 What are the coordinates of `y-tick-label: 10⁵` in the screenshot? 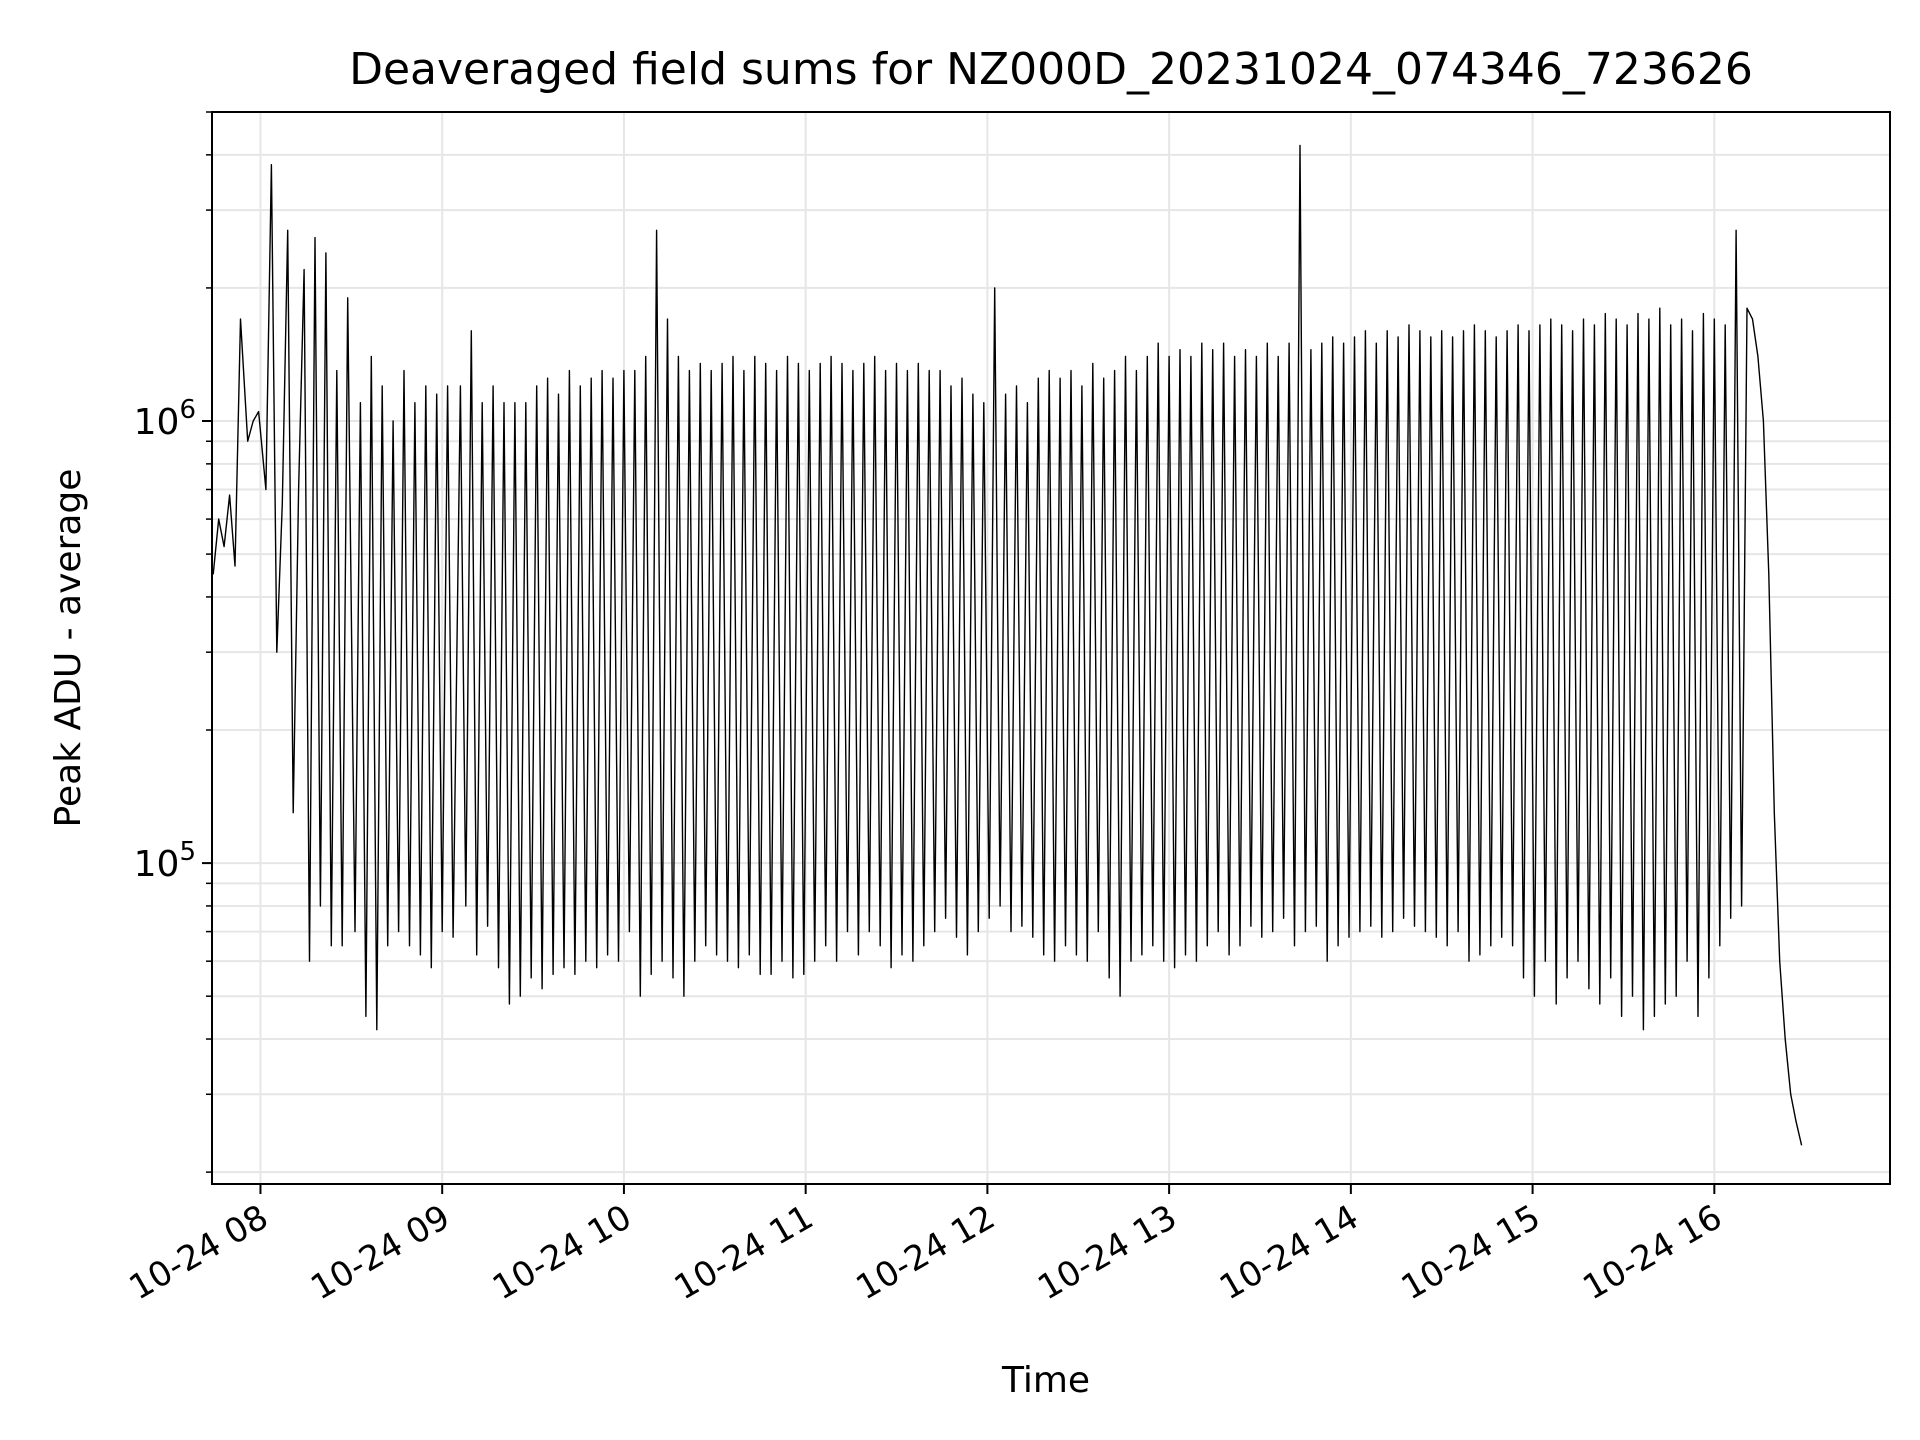 It's located at (165, 861).